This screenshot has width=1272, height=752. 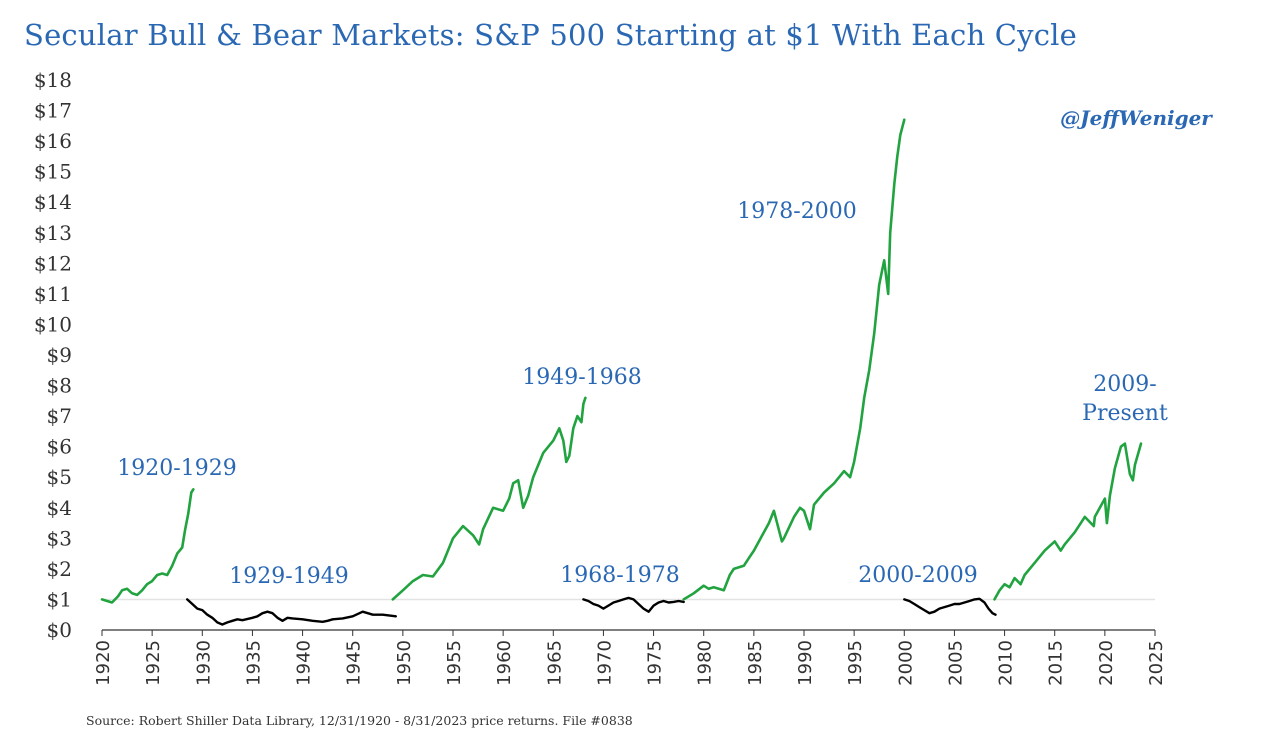 I want to click on x-tick-label: 2025, so click(x=1156, y=663).